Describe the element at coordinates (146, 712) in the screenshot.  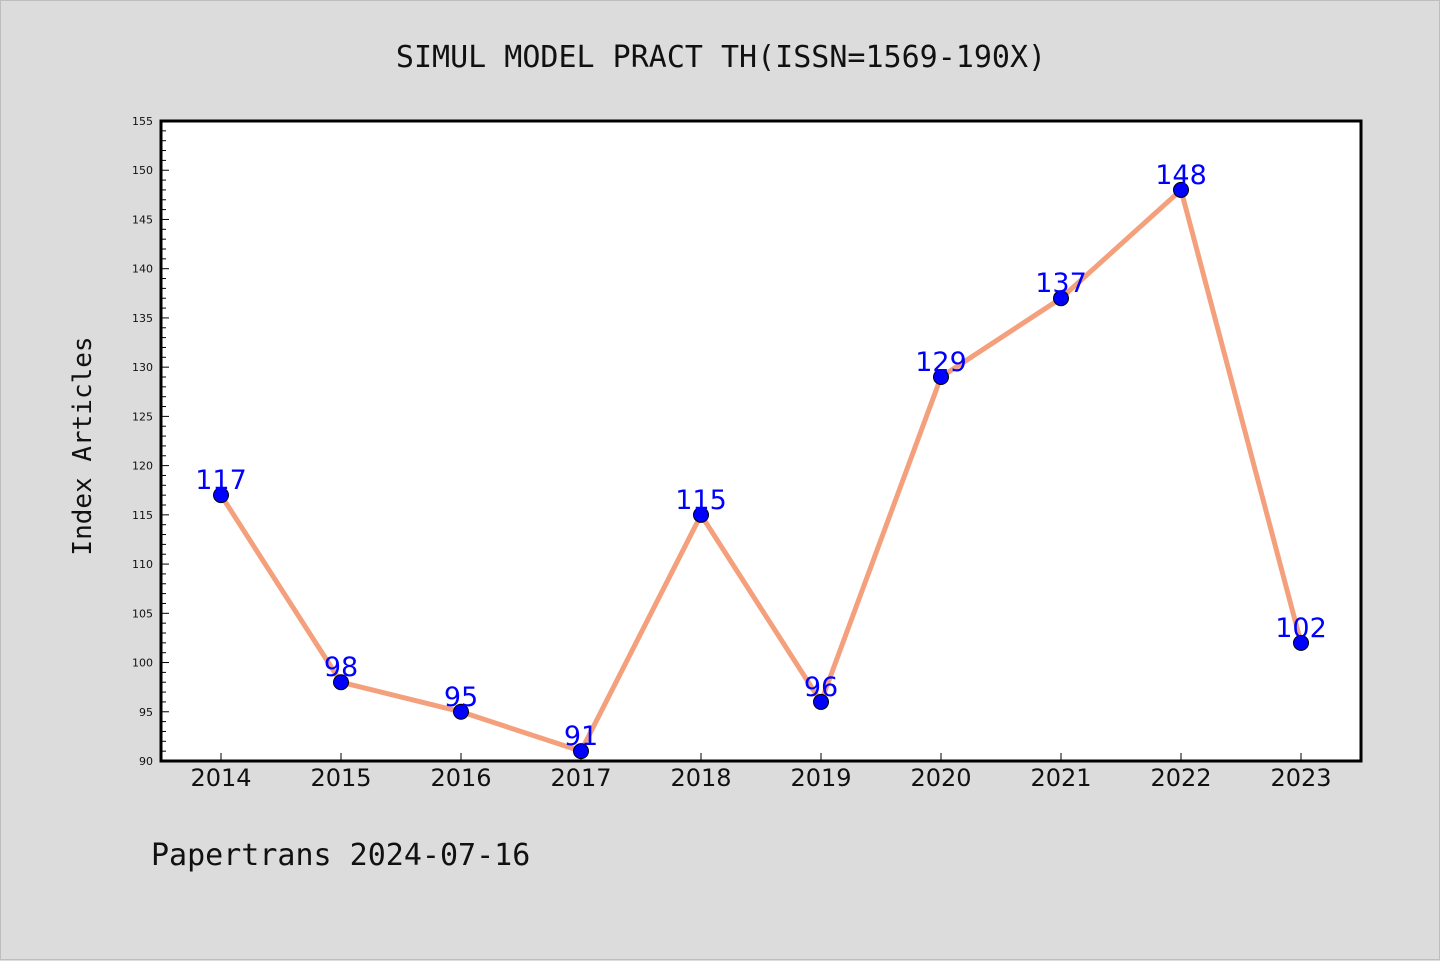
I see `y-tick-label: 95` at that location.